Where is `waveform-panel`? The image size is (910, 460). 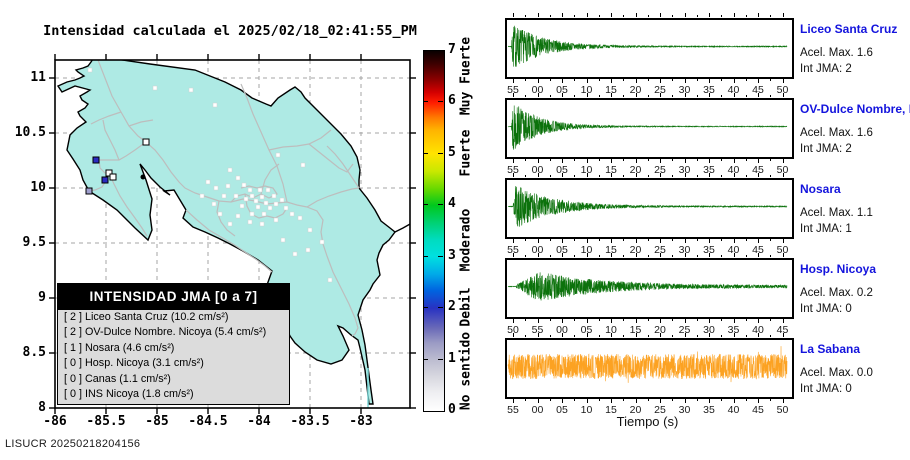
waveform-panel is located at coordinates (649, 368).